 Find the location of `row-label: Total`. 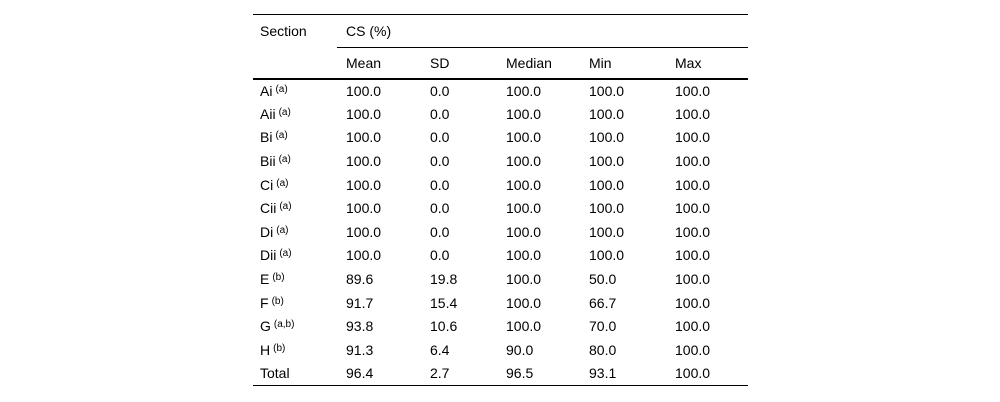

row-label: Total is located at coordinates (275, 373).